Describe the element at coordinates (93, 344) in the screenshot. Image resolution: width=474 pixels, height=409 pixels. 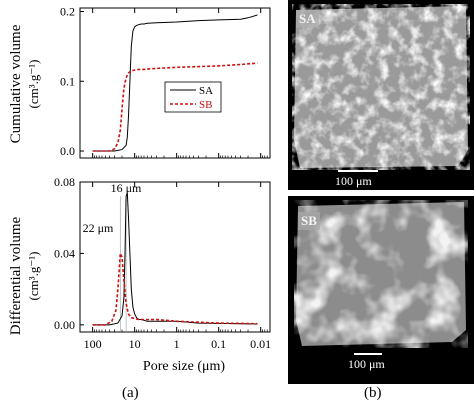
I see `bot-xtick-label: 100` at that location.